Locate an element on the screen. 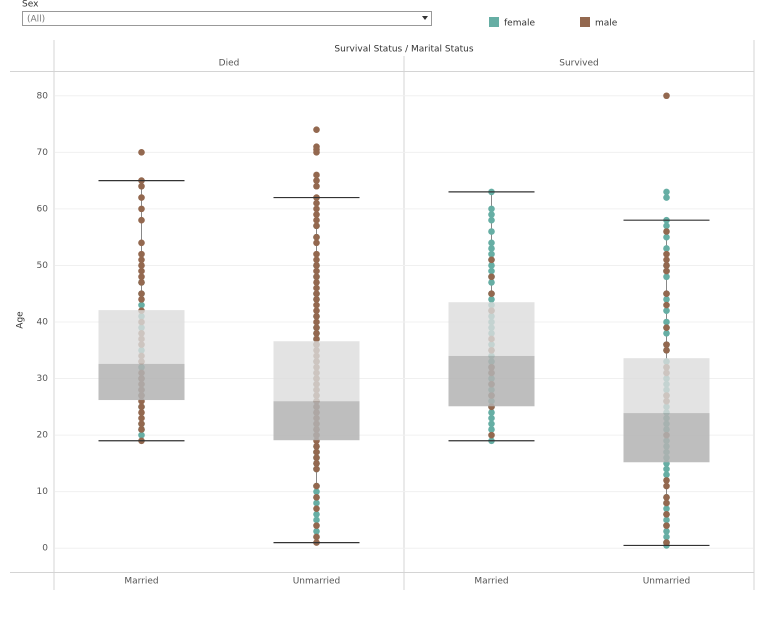 The width and height of the screenshot is (780, 619). legend-label: female is located at coordinates (519, 24).